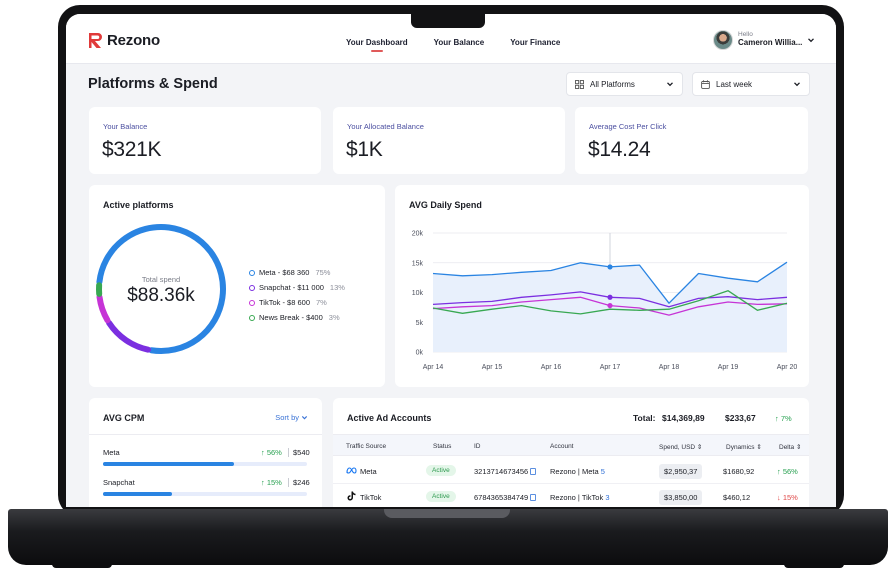 The image size is (894, 585). I want to click on platform-filter-select: All Platforms, so click(624, 84).